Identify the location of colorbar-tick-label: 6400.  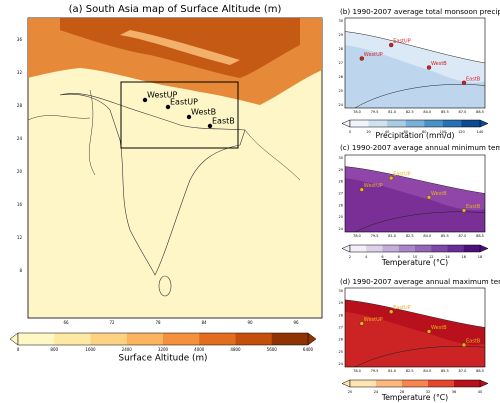
(308, 349).